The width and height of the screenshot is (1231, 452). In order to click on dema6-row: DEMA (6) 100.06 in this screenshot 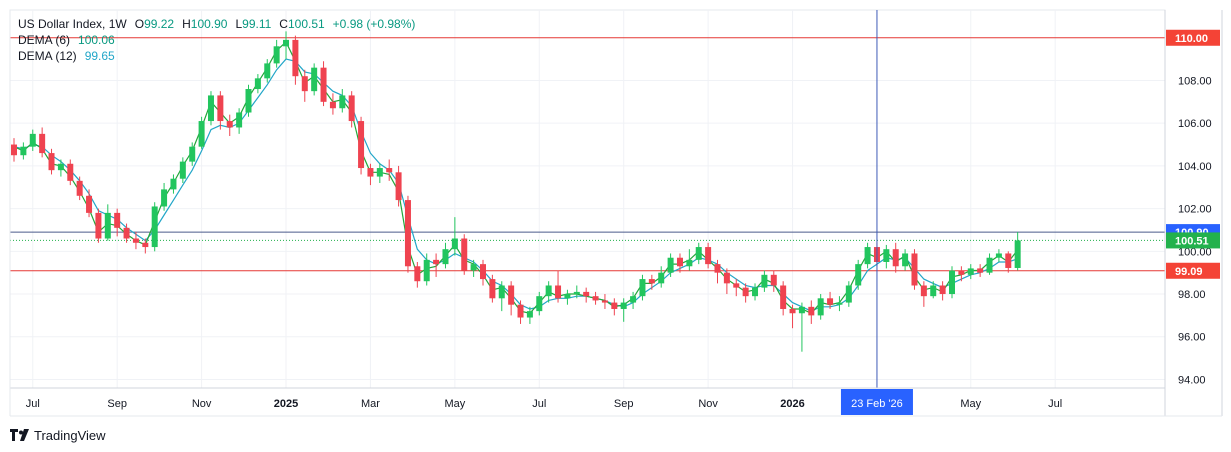, I will do `click(216, 41)`.